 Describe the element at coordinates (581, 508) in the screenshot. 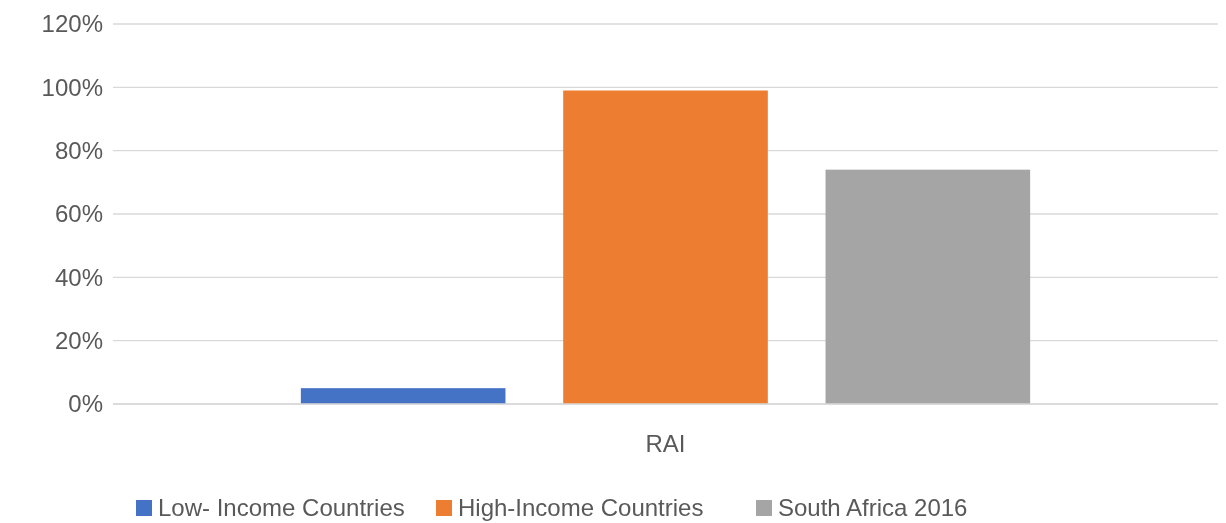

I see `legend-label: High-Income Countries` at that location.